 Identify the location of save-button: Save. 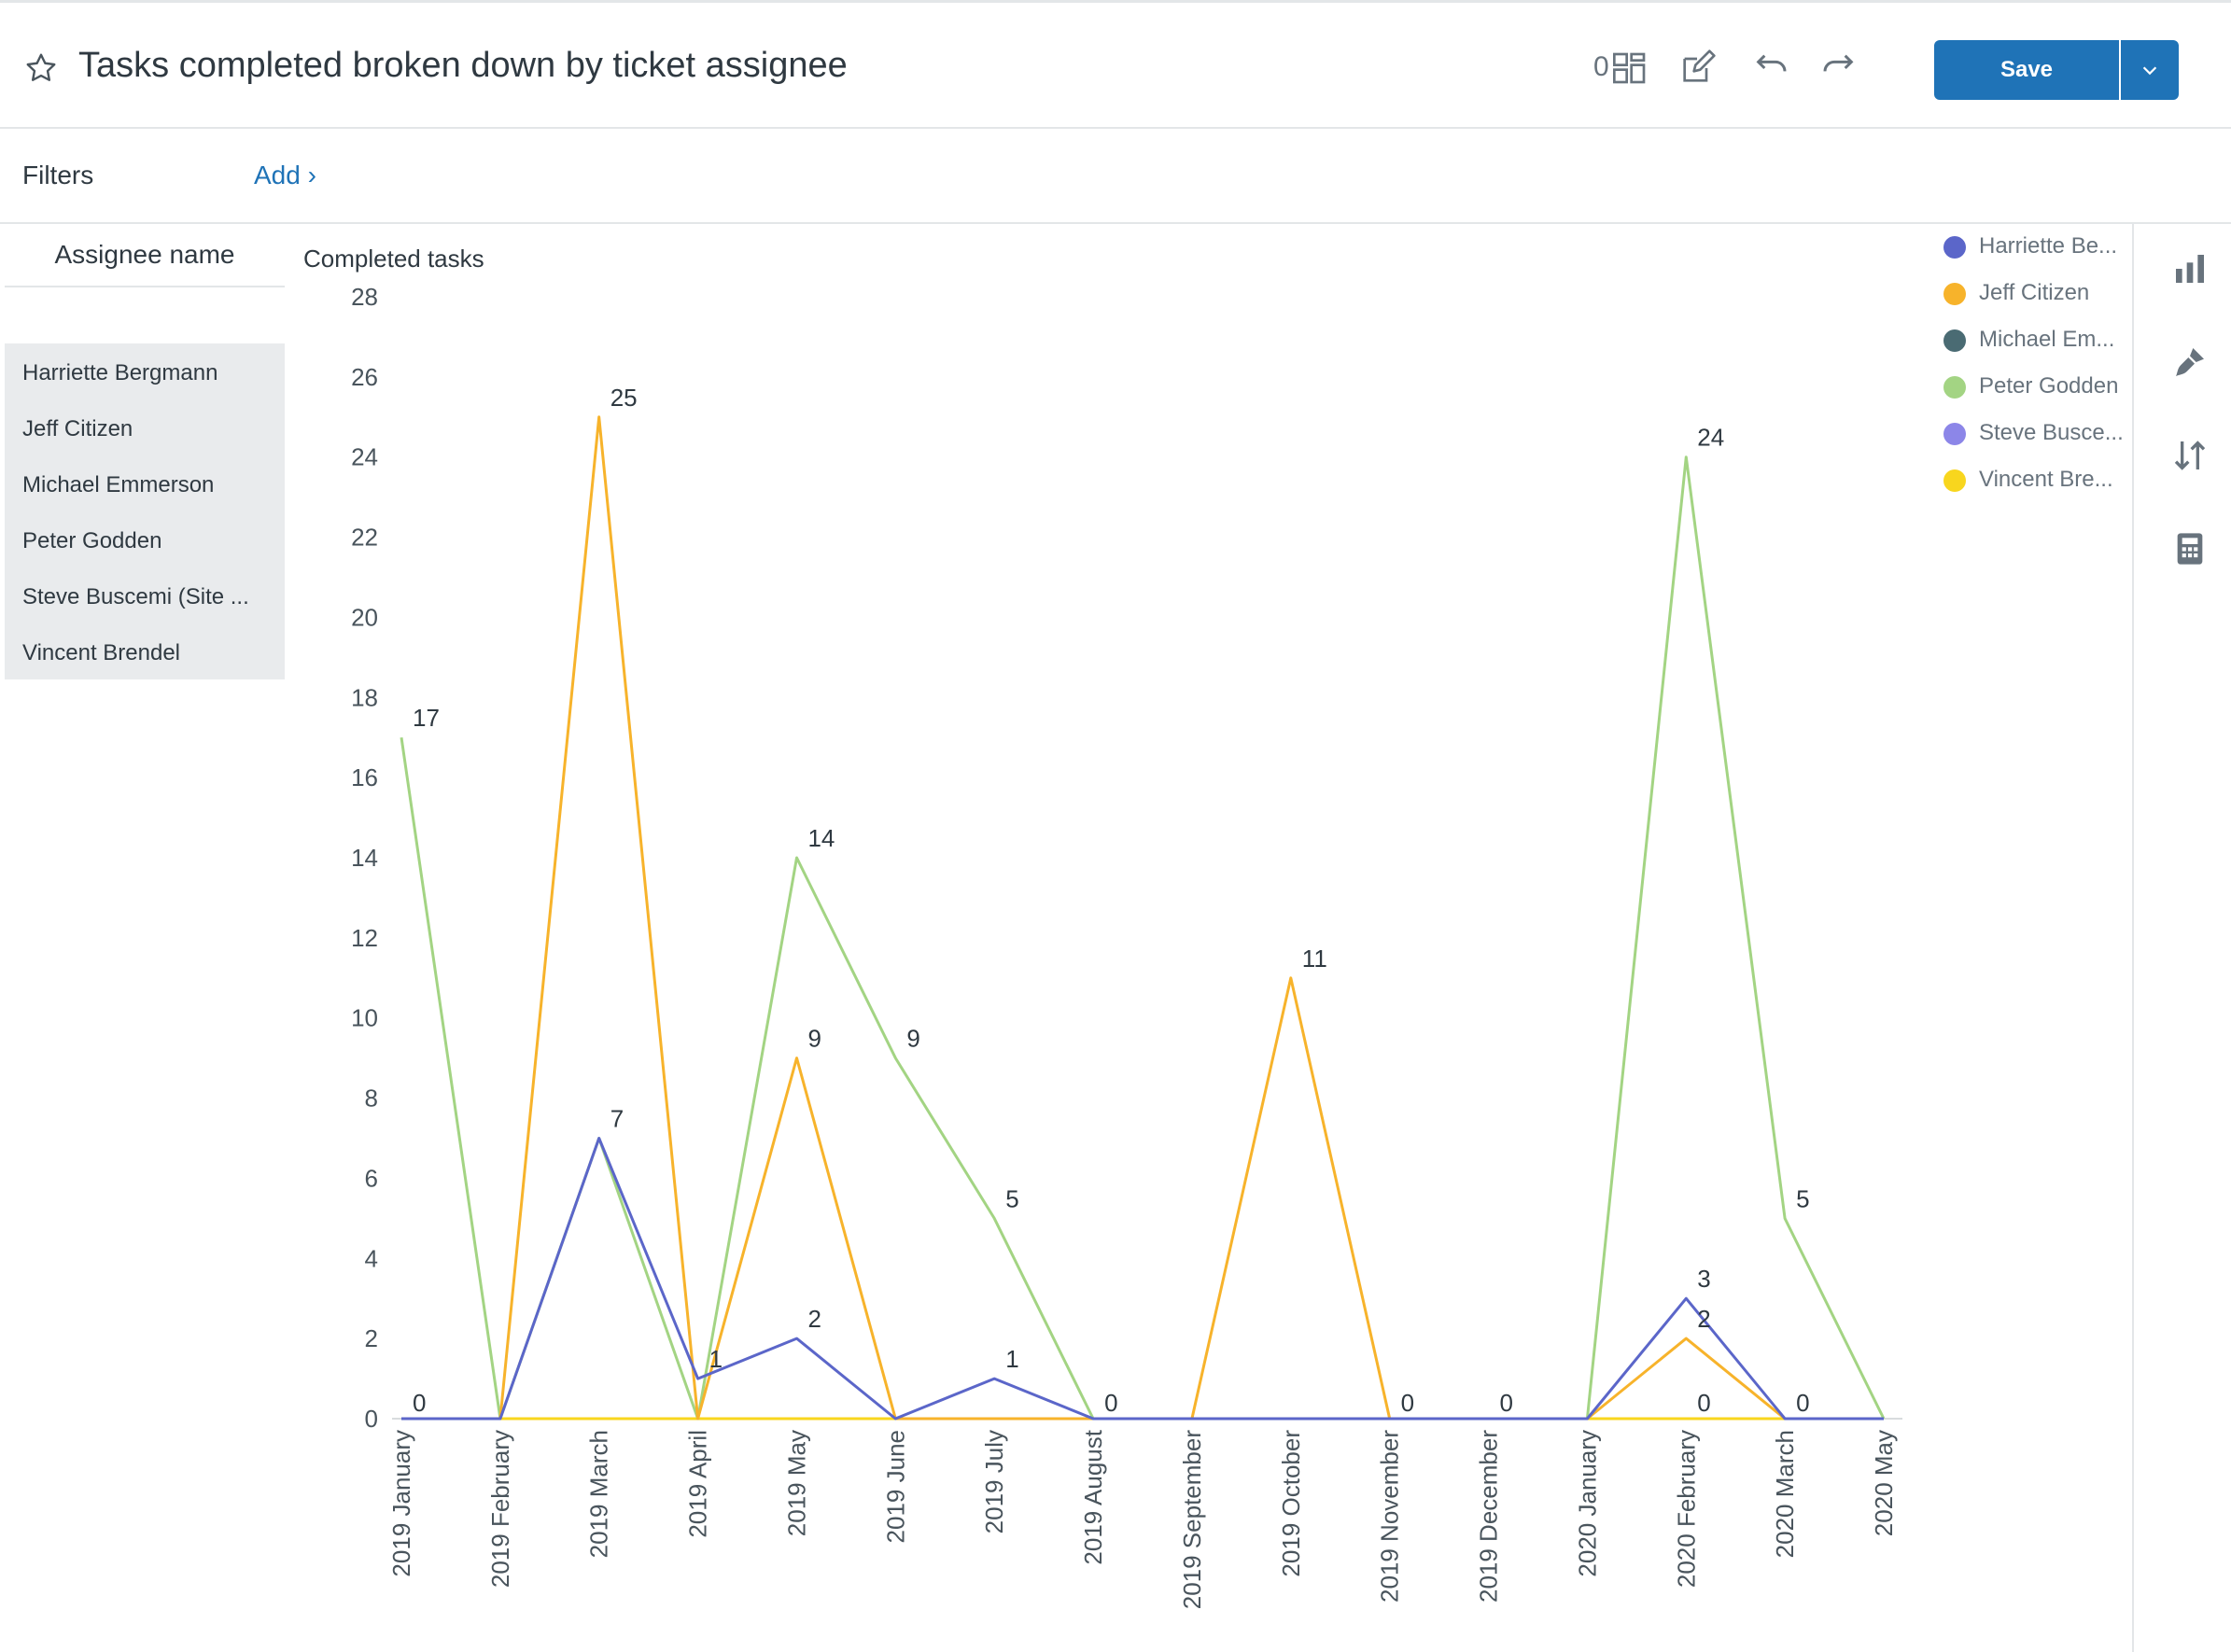
(2027, 70).